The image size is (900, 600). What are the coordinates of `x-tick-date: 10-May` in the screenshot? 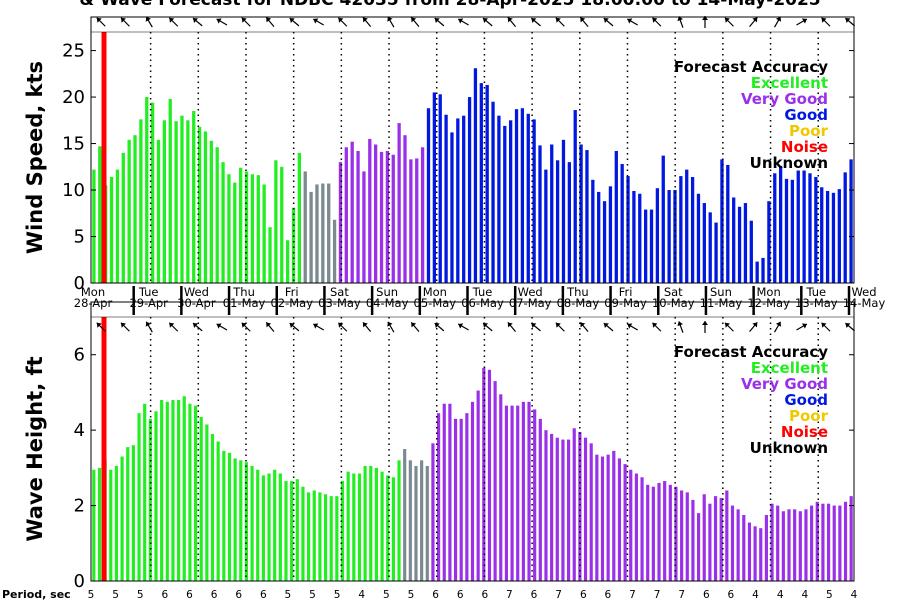 It's located at (673, 303).